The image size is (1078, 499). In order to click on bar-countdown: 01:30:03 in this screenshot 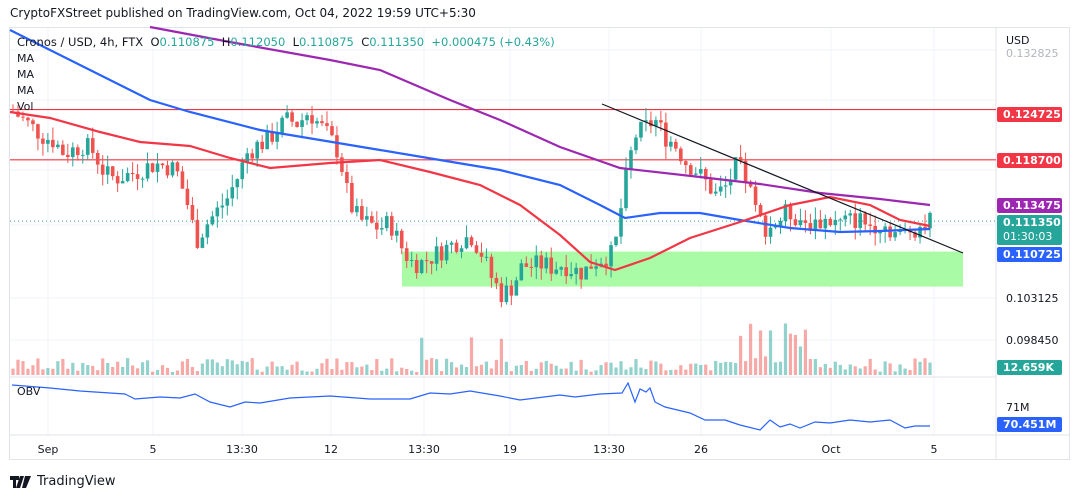, I will do `click(1028, 236)`.